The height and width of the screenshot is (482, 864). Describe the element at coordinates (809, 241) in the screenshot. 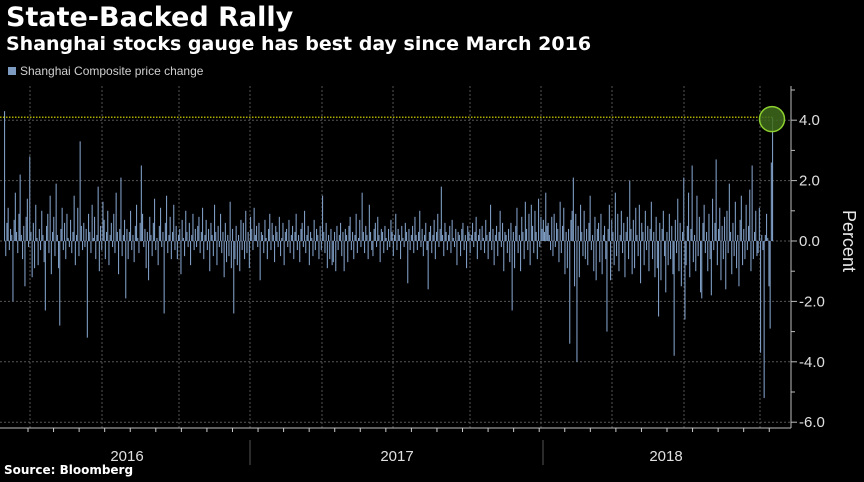

I see `y-tick-label: 0.0` at that location.